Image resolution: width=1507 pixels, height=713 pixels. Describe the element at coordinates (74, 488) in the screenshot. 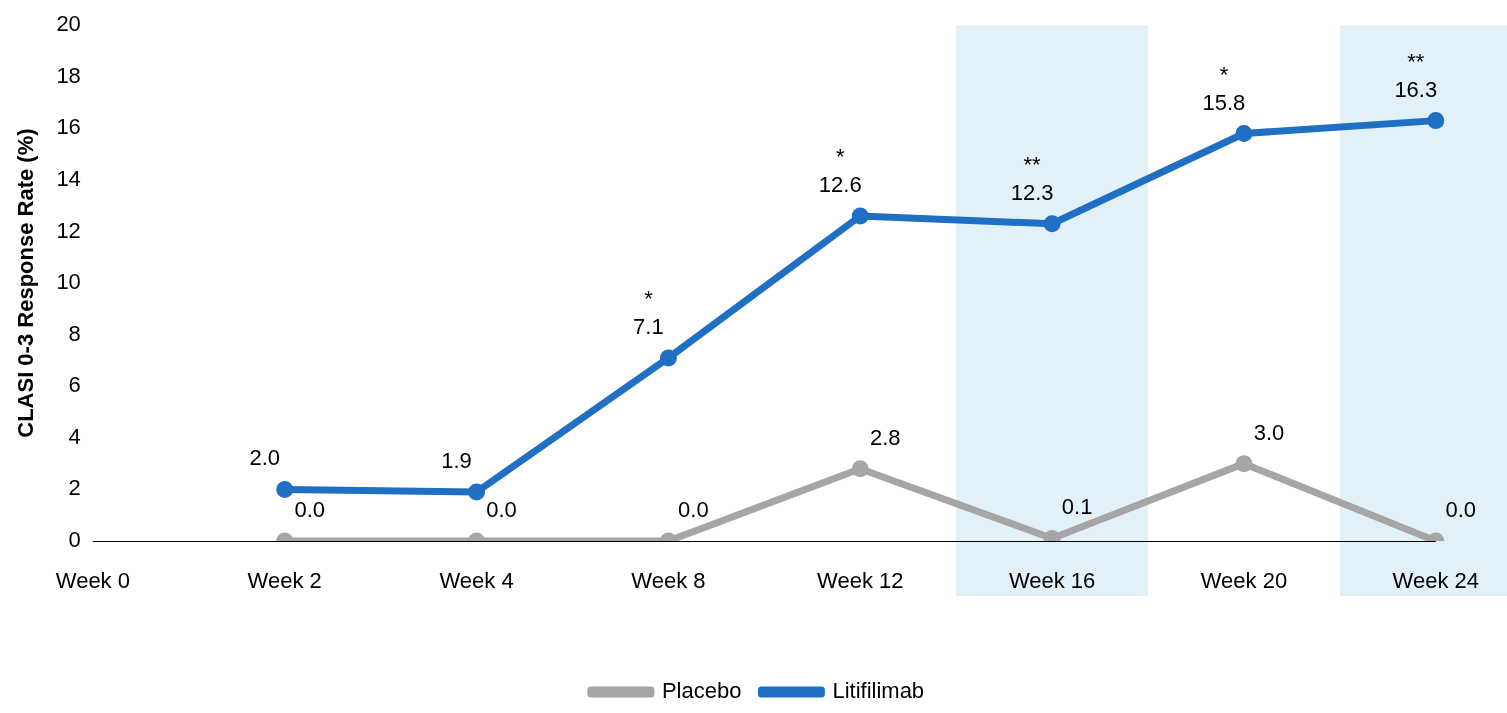

I see `y-tick-label: 2` at that location.